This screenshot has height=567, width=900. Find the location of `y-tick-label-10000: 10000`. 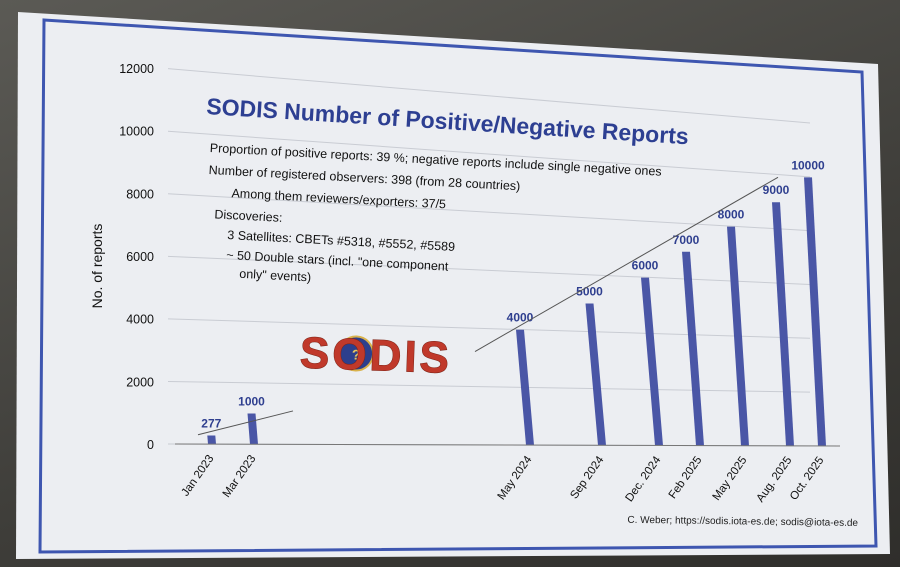

y-tick-label-10000: 10000 is located at coordinates (136, 132).